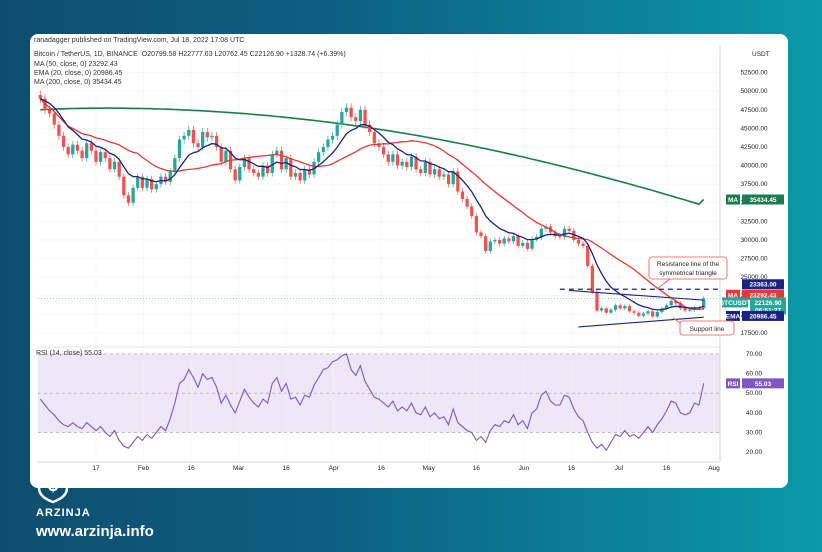  I want to click on rsi-panel, so click(372, 402).